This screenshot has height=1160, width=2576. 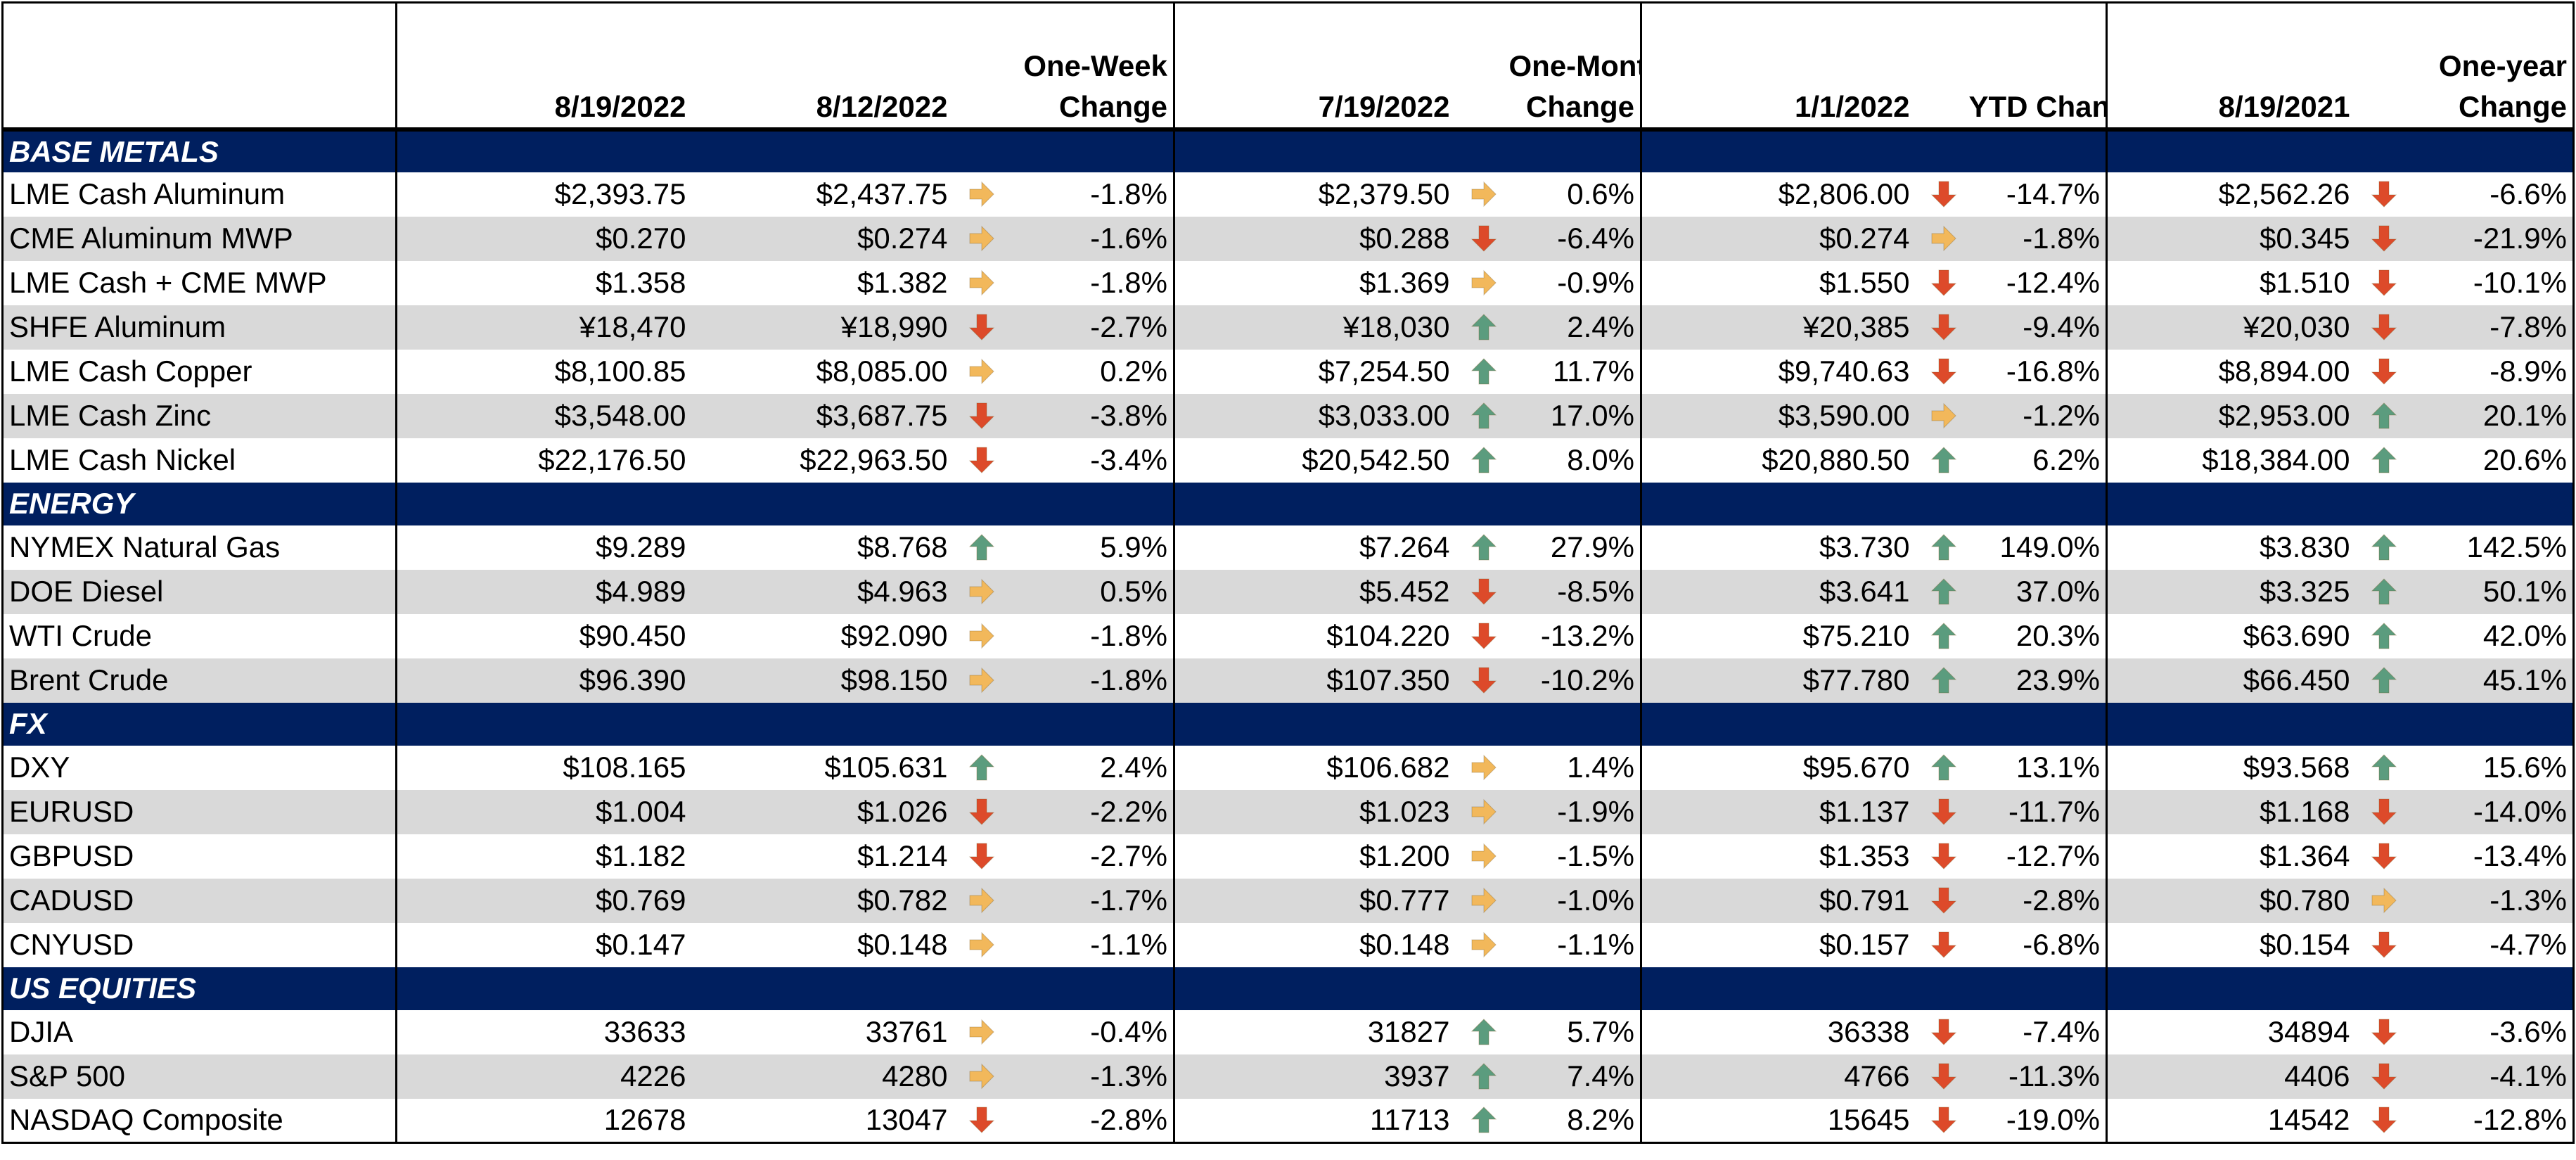 I want to click on instrument-name: DJIA, so click(x=200, y=1031).